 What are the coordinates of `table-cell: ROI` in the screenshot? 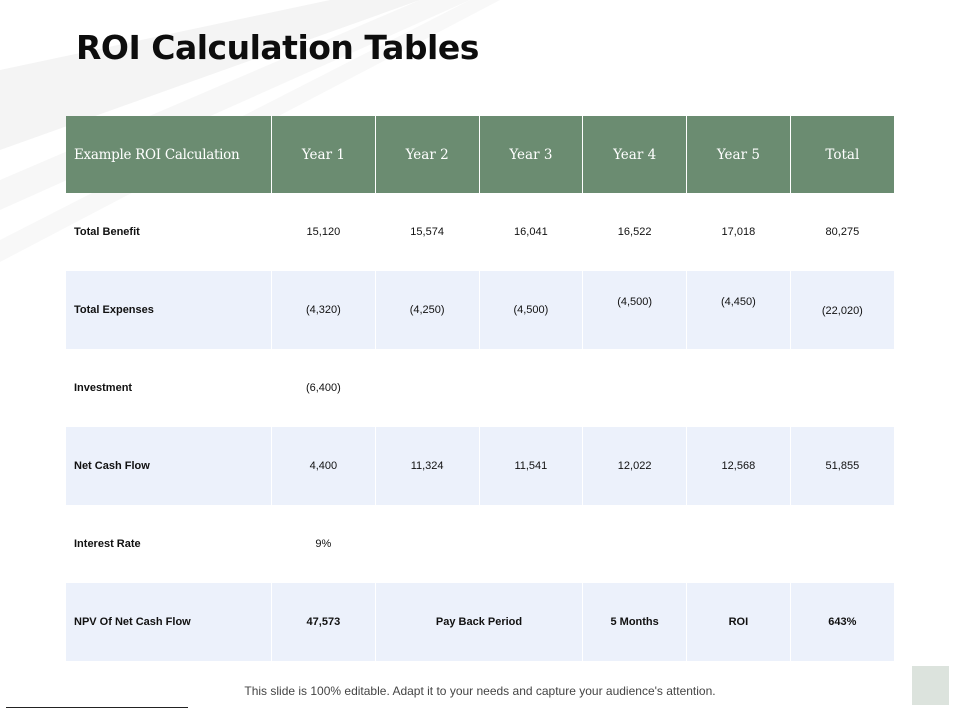 It's located at (738, 622).